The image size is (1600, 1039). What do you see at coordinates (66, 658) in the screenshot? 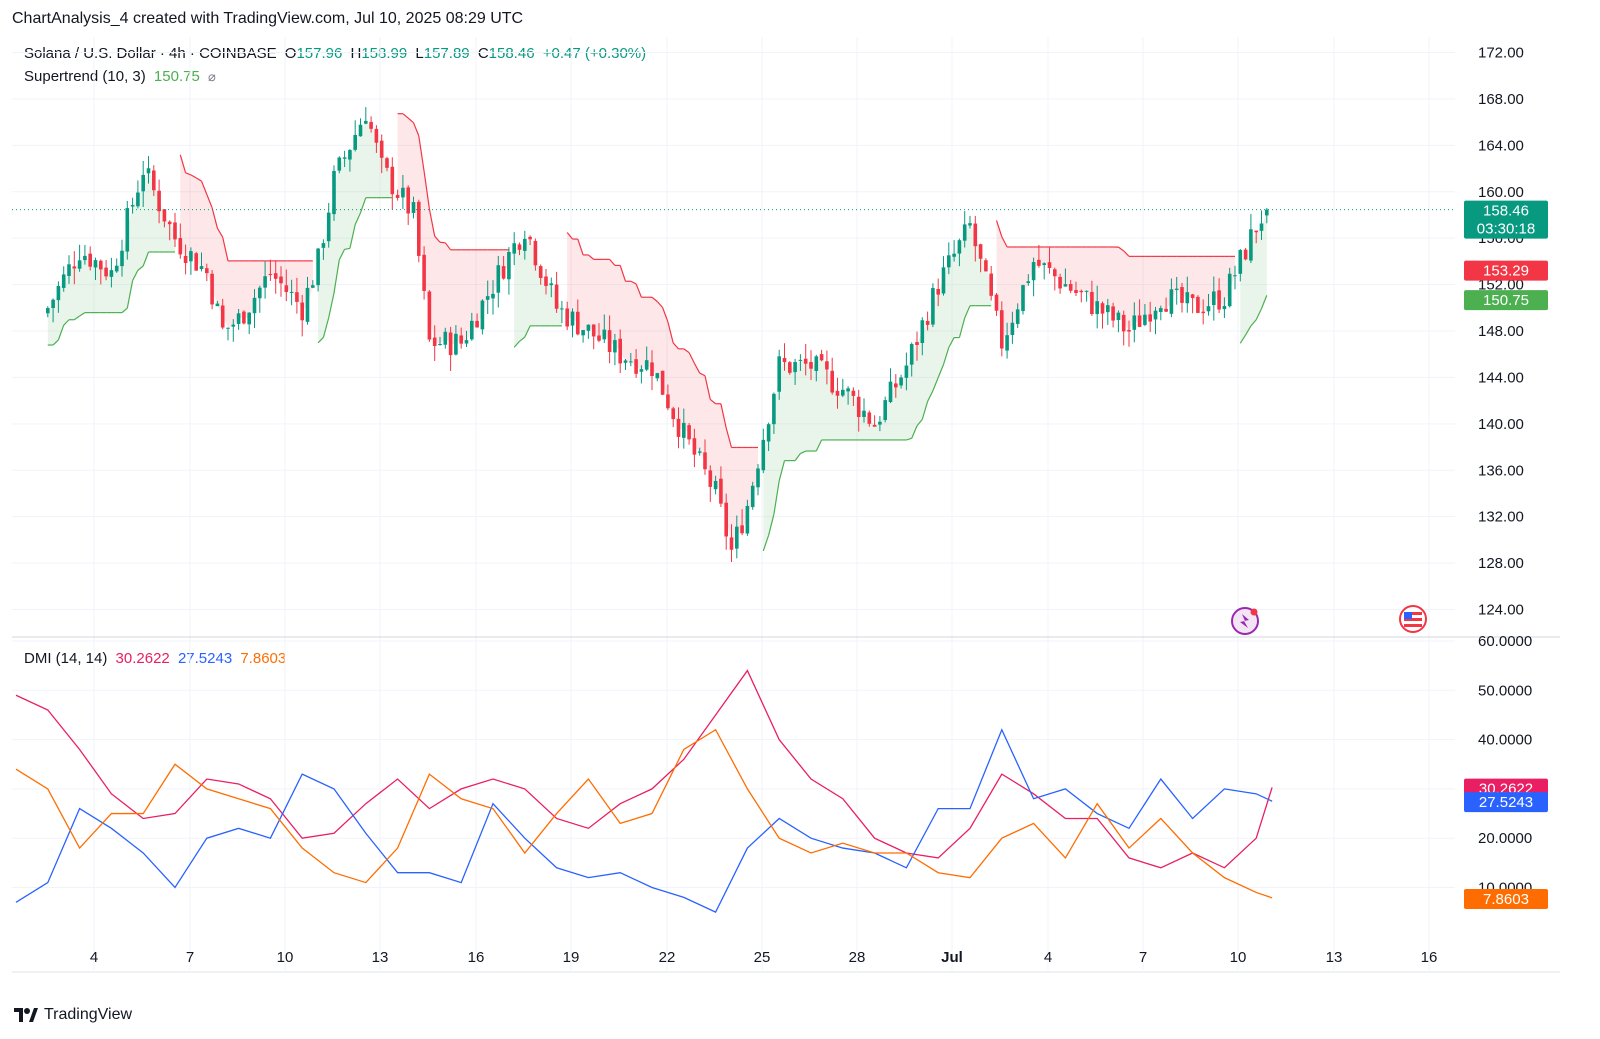
I see `dmi-label: DMI (14, 14)` at bounding box center [66, 658].